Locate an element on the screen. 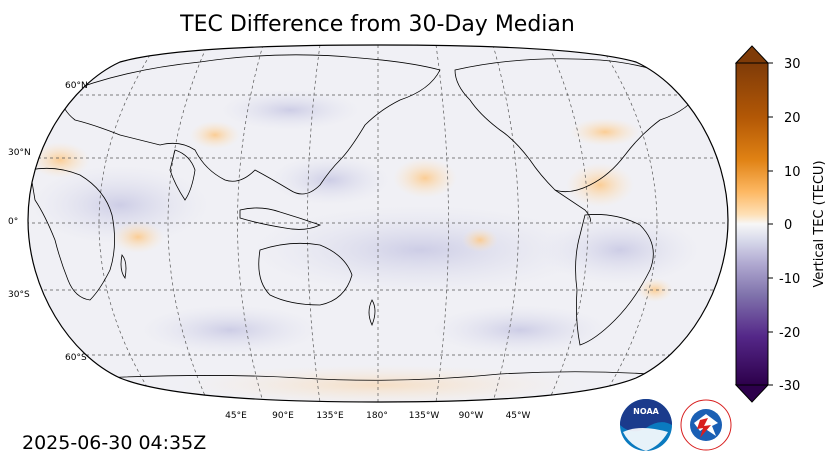  colorbar-tick-neg10: -10 is located at coordinates (789, 279).